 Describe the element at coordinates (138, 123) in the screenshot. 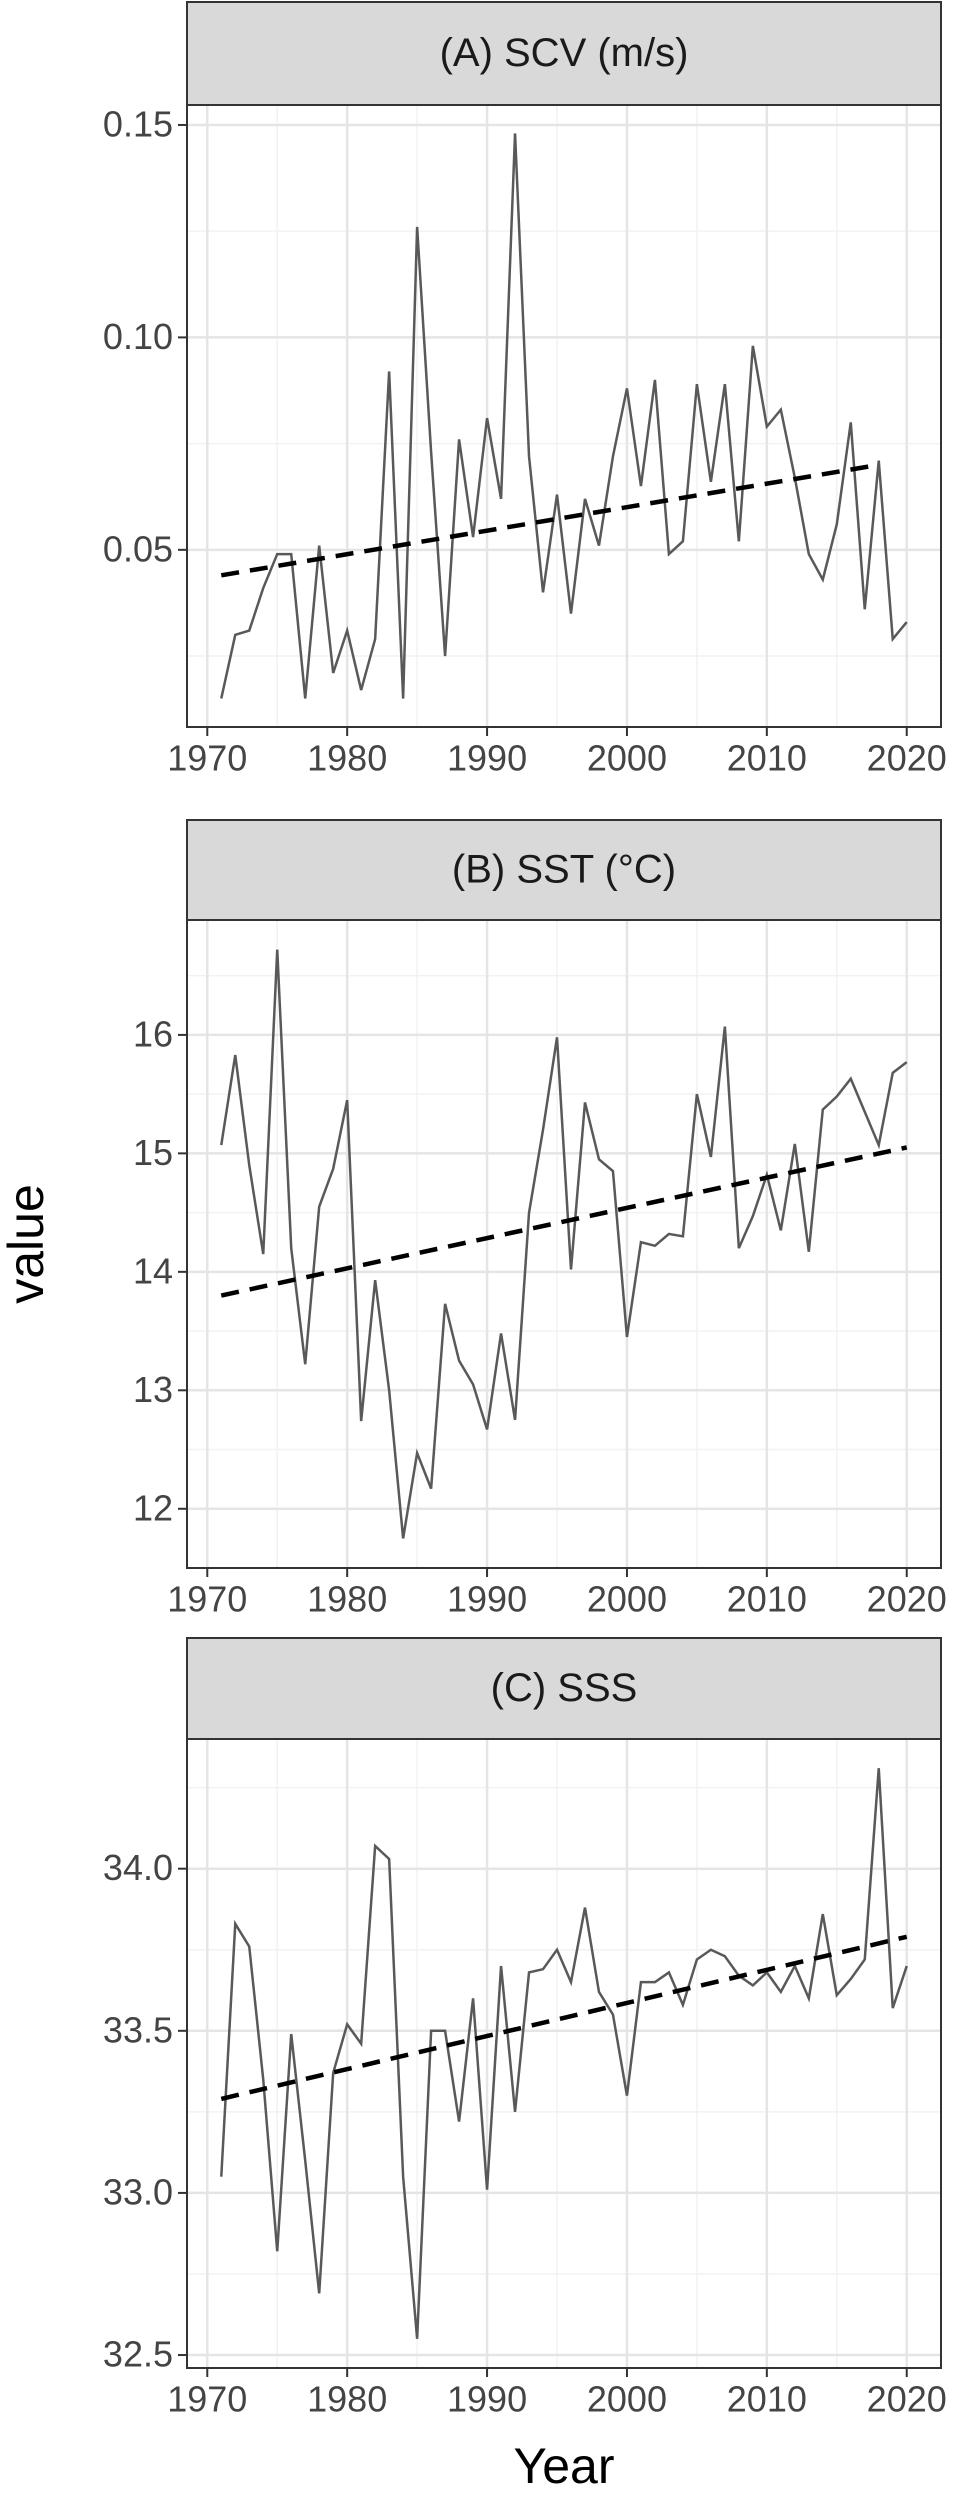

I see `y-tick-label: 0.15` at that location.